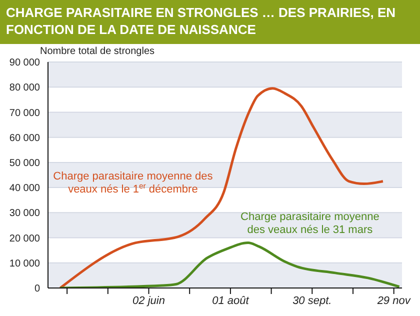  I want to click on series-label: Charge parasitaire moyenne des veaux nés le 1$^{er}$ décembre, so click(133, 183).